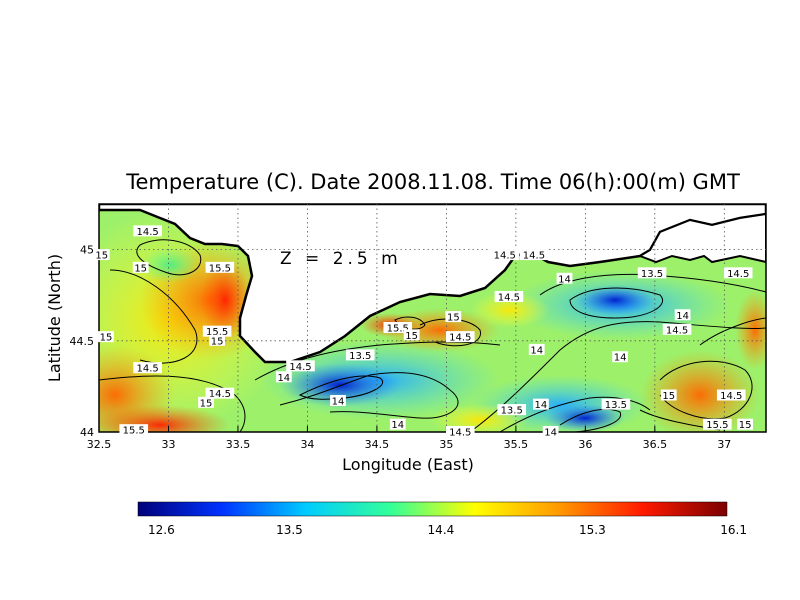  What do you see at coordinates (87, 250) in the screenshot?
I see `y-tick-label: 45` at bounding box center [87, 250].